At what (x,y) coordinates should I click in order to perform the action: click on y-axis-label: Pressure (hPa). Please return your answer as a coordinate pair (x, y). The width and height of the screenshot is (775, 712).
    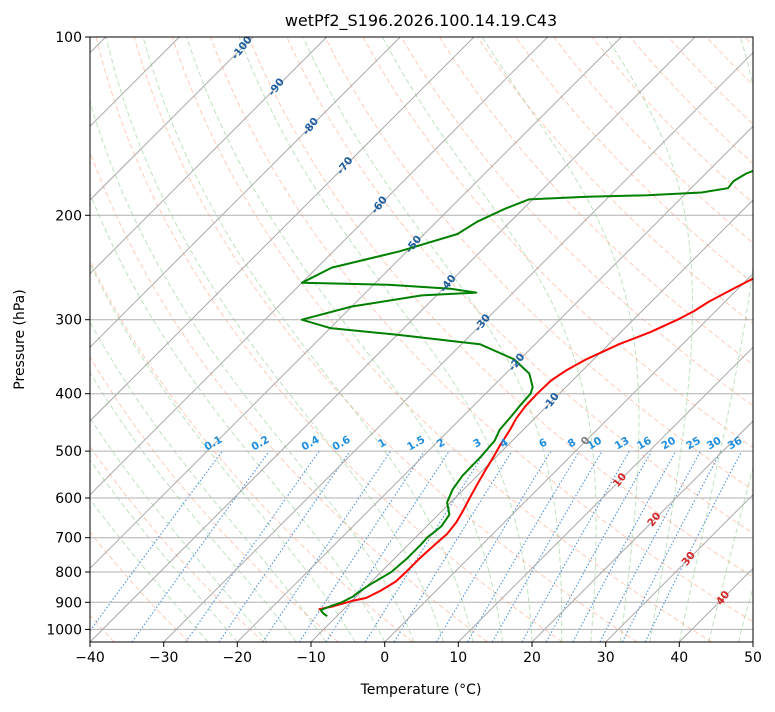
    Looking at the image, I should click on (20, 339).